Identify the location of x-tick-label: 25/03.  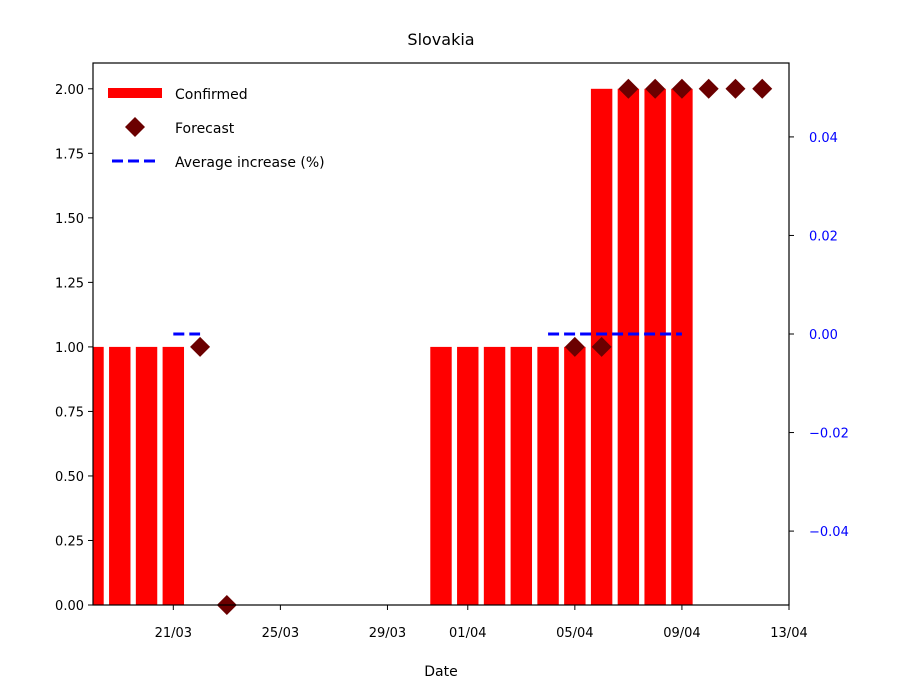
(280, 633).